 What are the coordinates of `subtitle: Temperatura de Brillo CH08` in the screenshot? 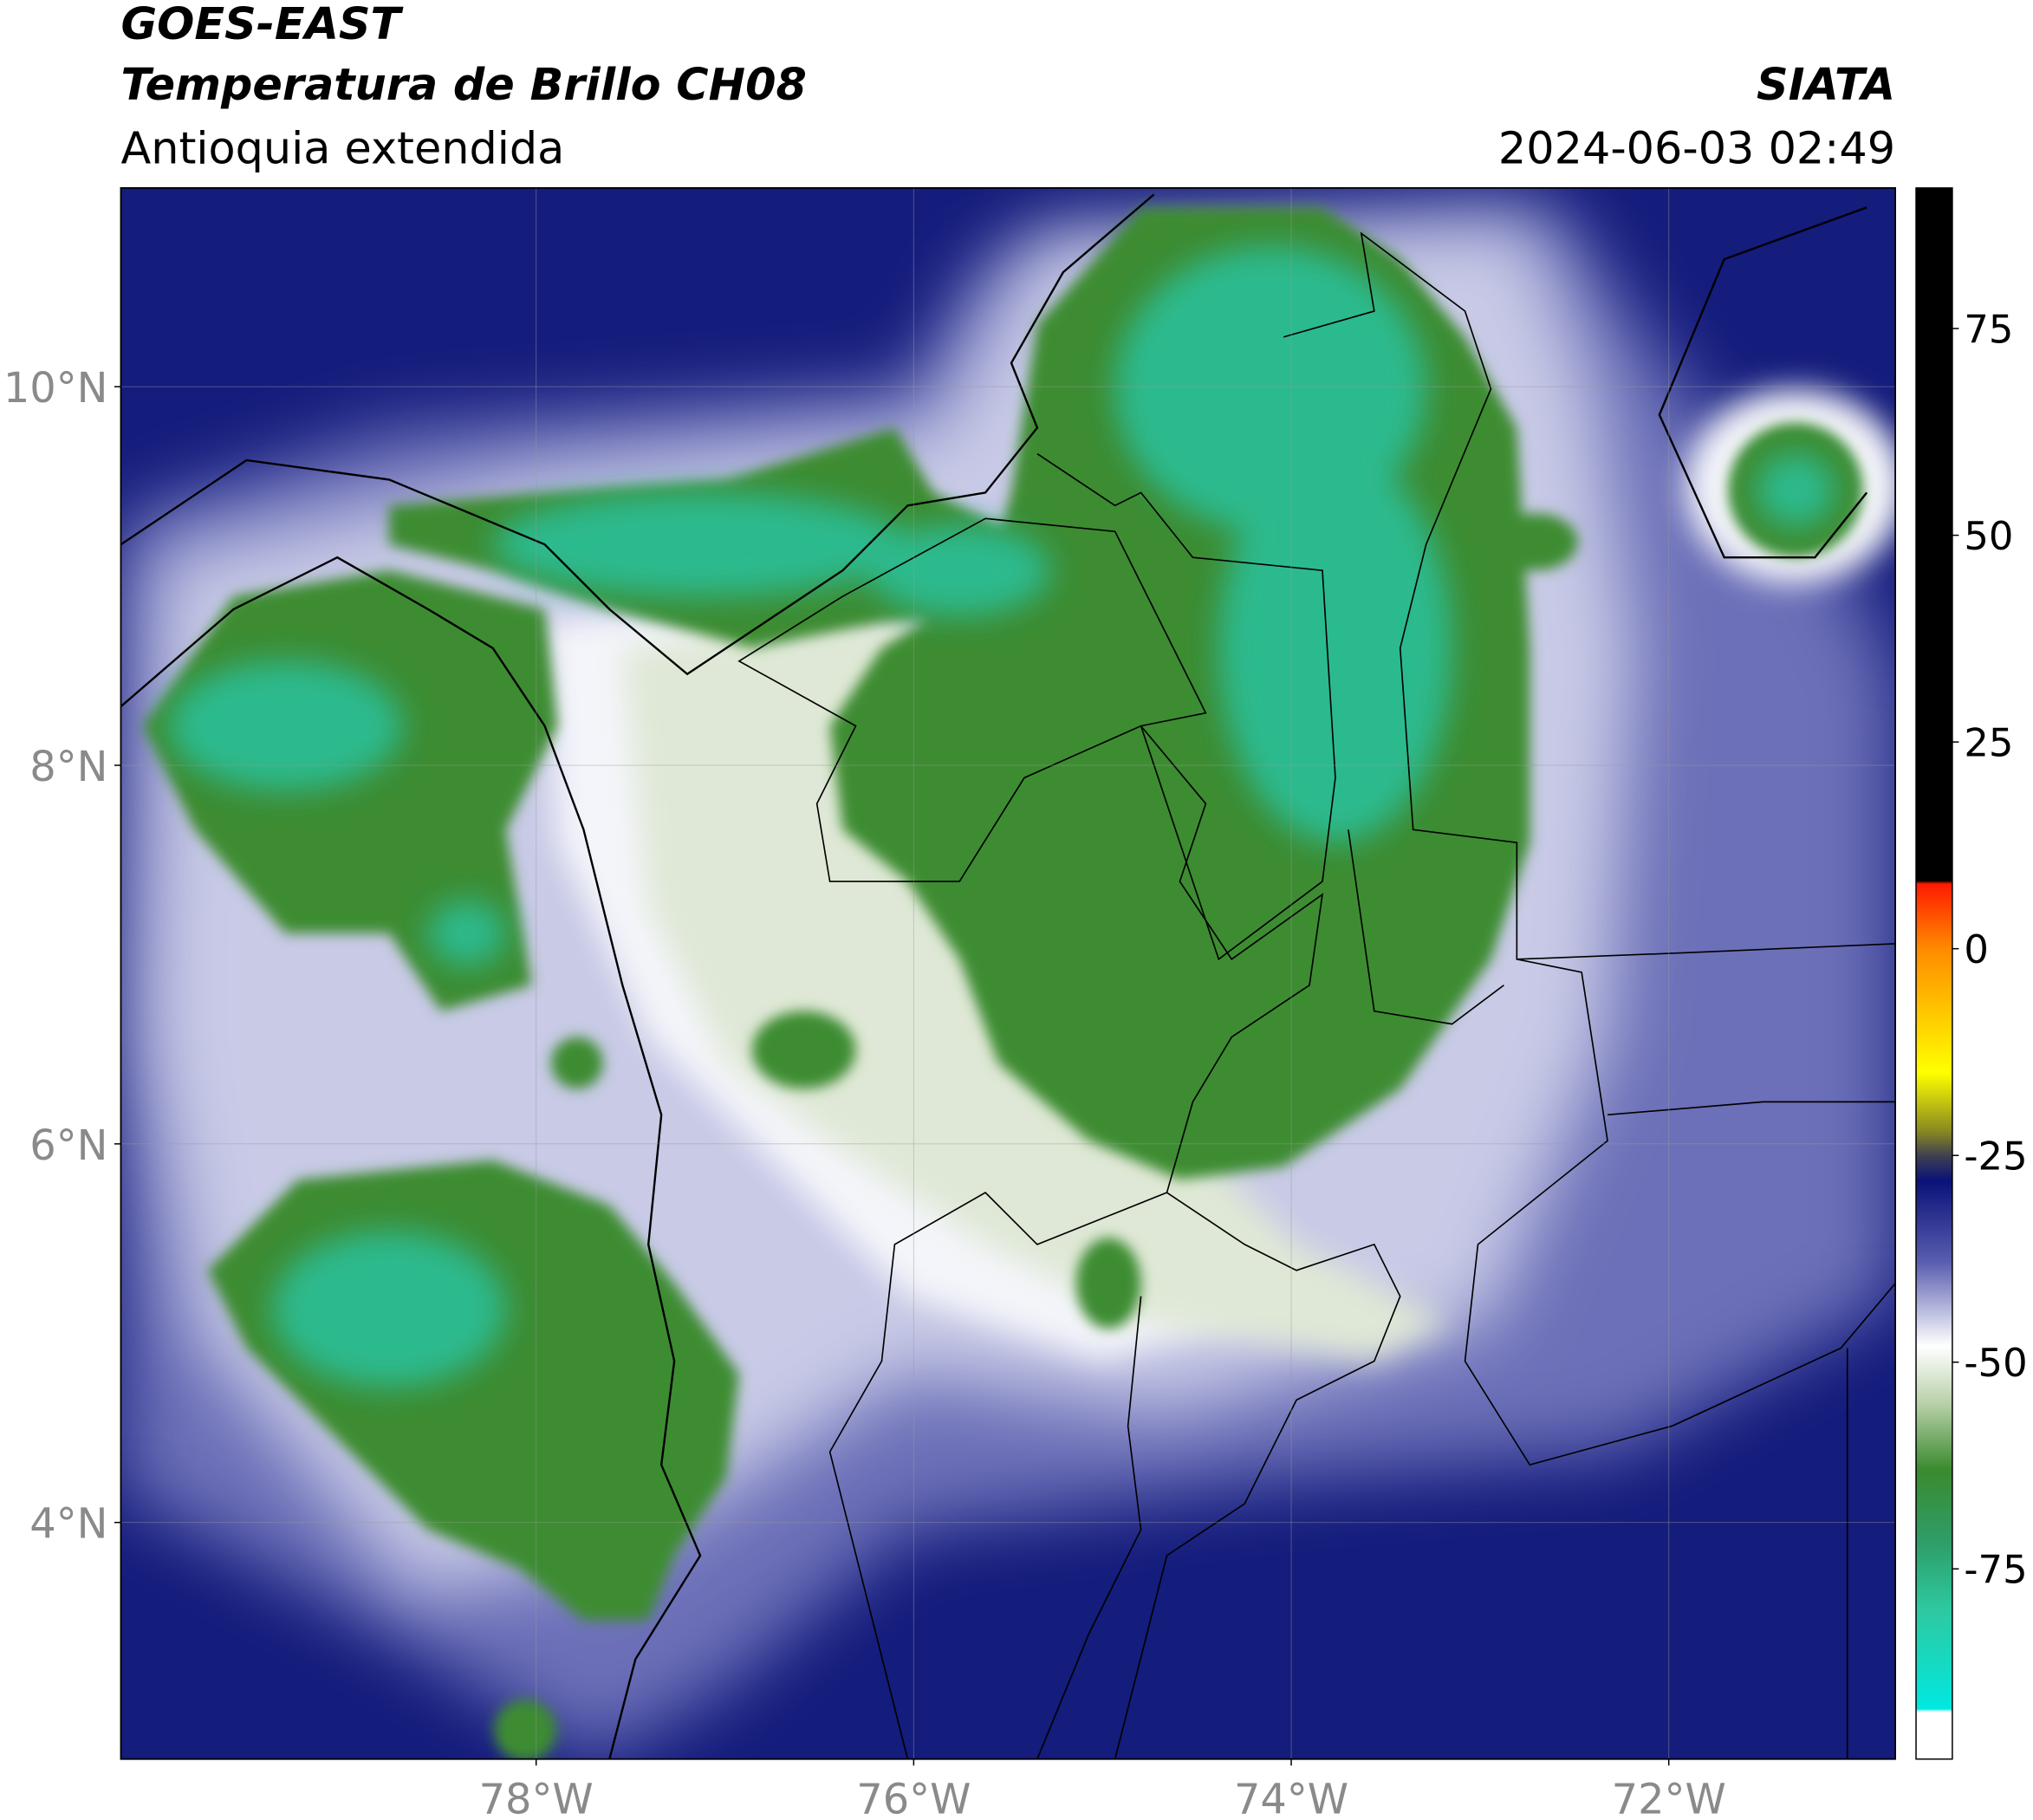 It's located at (463, 84).